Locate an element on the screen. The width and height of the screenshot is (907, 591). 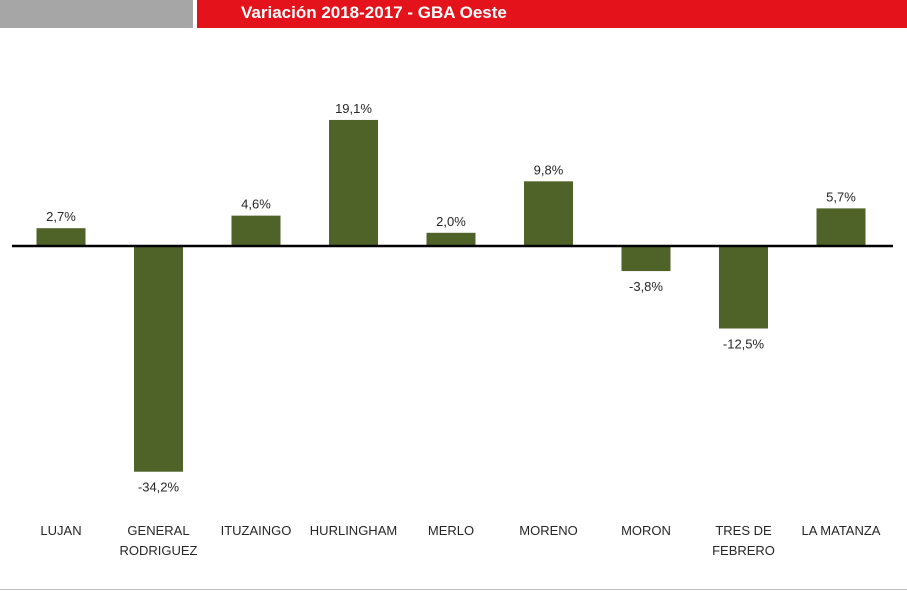
category-label: GENERAL RODRIGUEZ is located at coordinates (159, 540).